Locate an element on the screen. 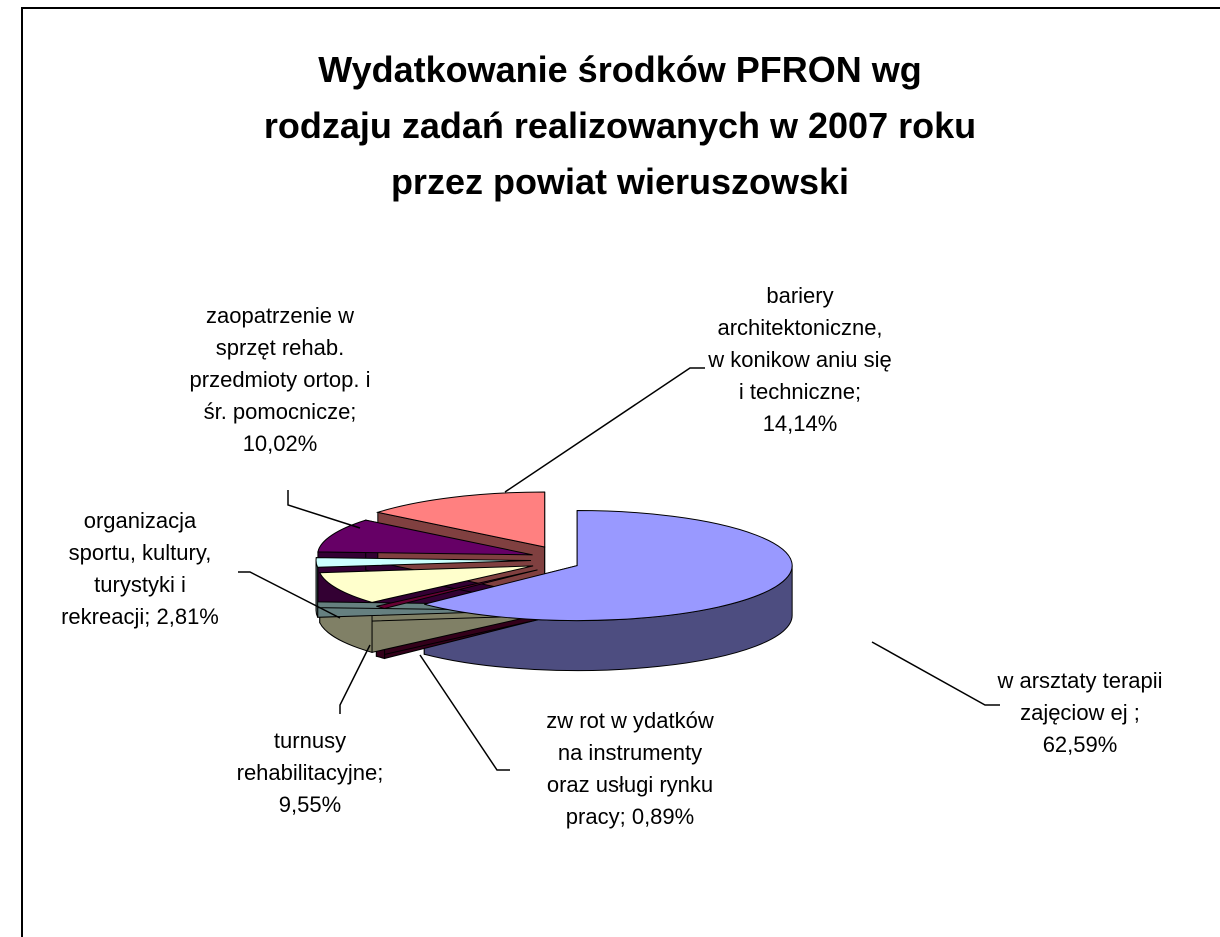 Image resolution: width=1220 pixels, height=937 pixels. value-label: 10,02% is located at coordinates (280, 443).